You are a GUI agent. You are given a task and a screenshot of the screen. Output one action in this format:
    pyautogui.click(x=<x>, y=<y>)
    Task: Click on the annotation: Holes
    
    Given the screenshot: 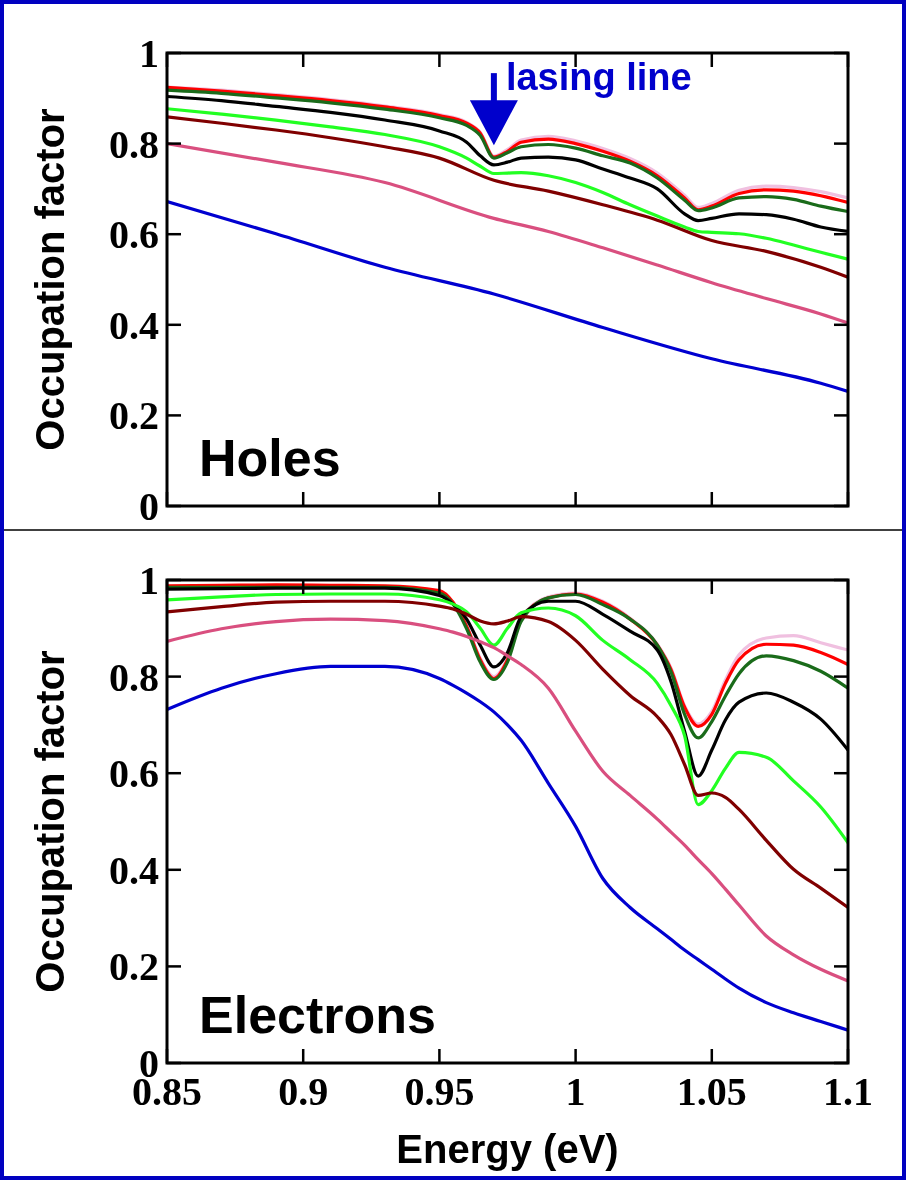 What is the action you would take?
    pyautogui.click(x=270, y=458)
    